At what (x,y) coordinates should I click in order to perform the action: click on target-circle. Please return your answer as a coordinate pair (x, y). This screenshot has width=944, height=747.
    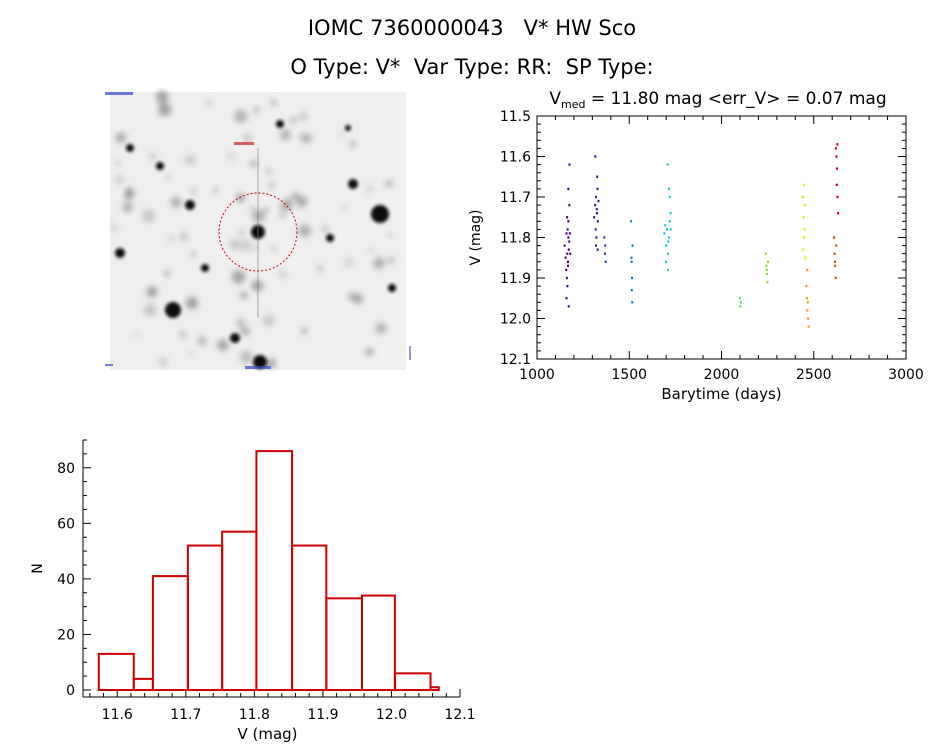
    Looking at the image, I should click on (258, 232).